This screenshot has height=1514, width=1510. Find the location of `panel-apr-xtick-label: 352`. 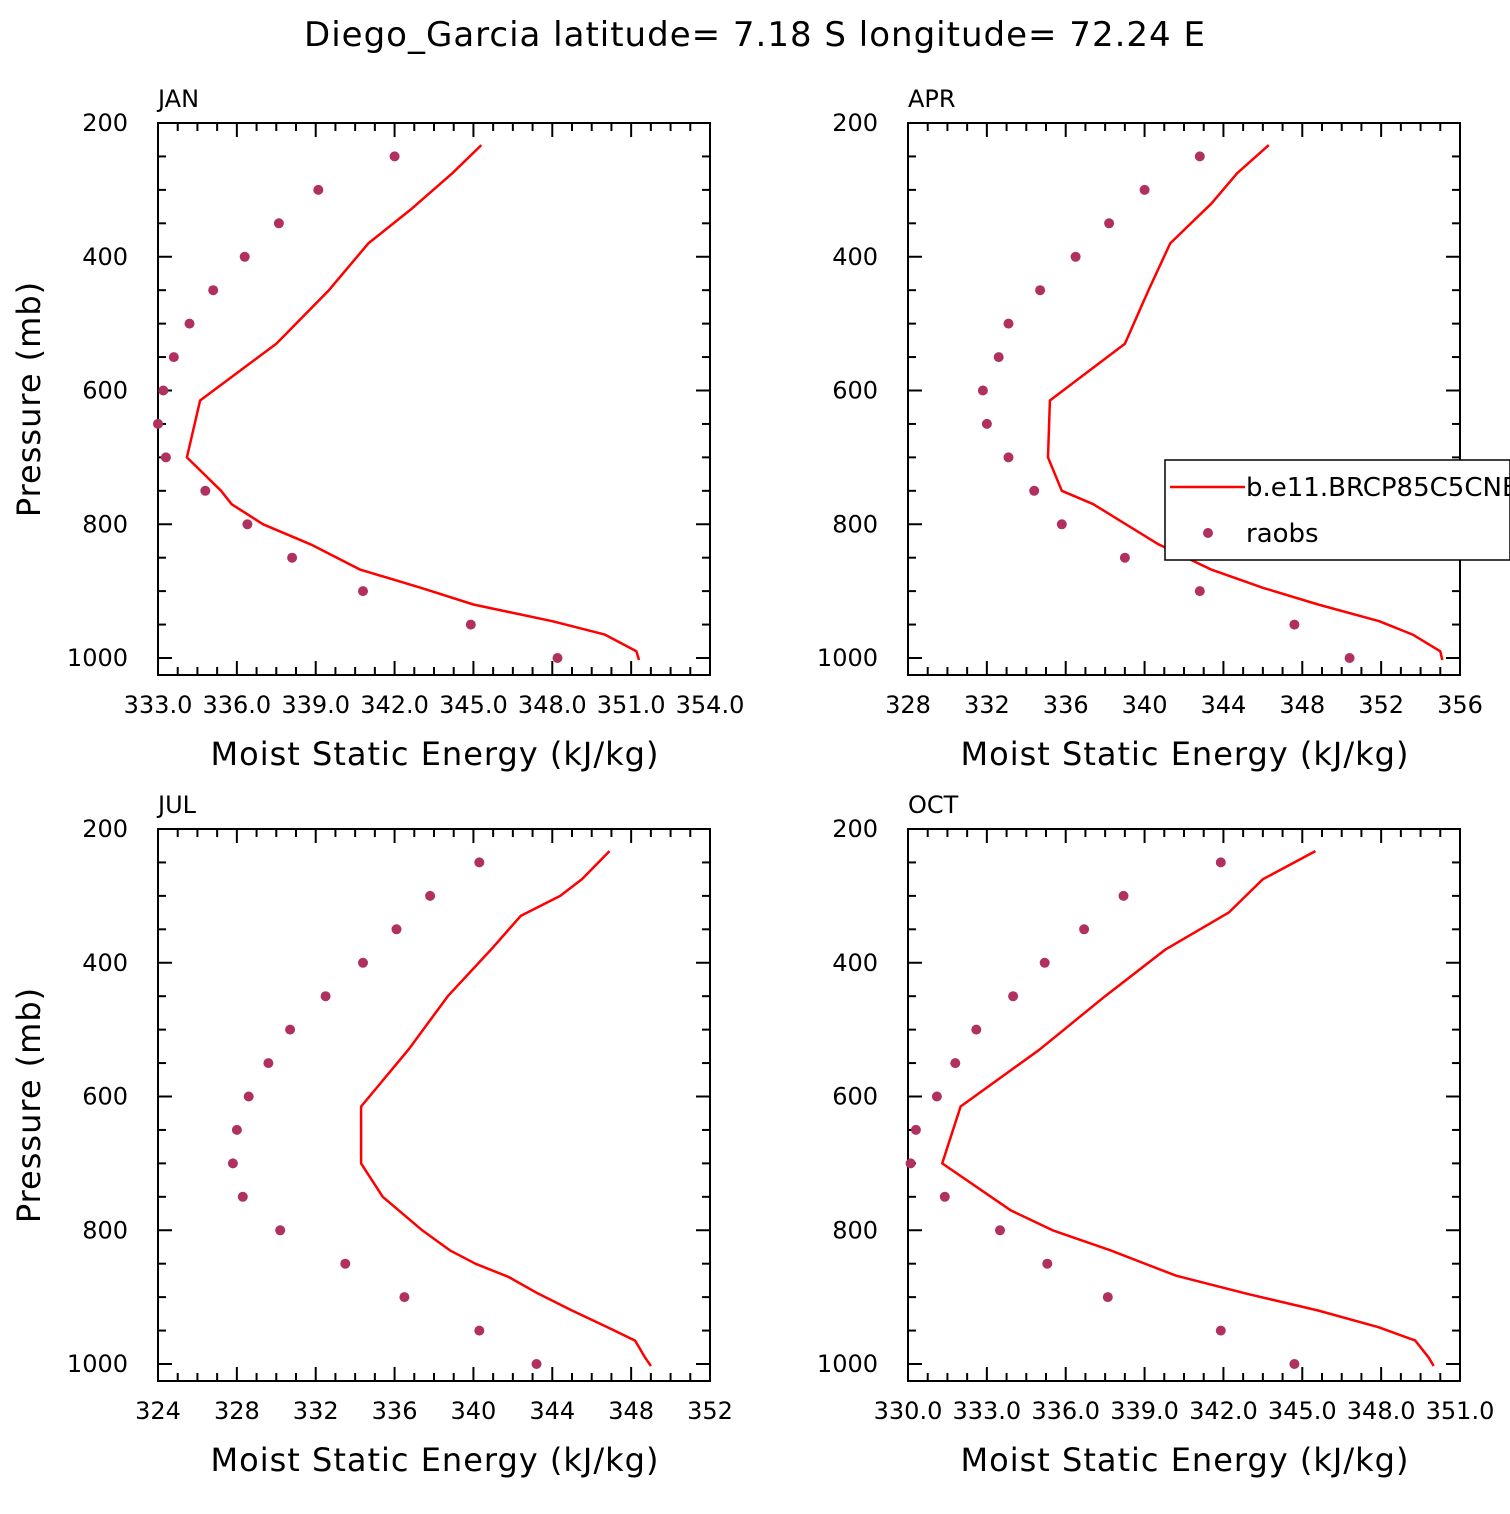

panel-apr-xtick-label: 352 is located at coordinates (1381, 705).